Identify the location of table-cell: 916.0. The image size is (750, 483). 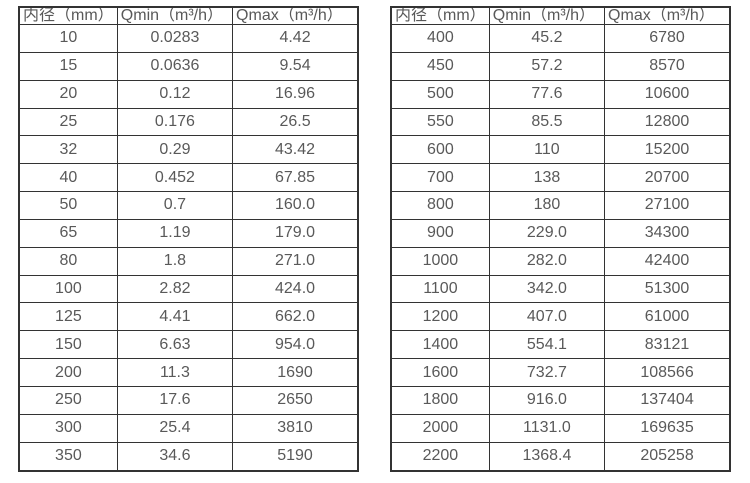
(547, 400).